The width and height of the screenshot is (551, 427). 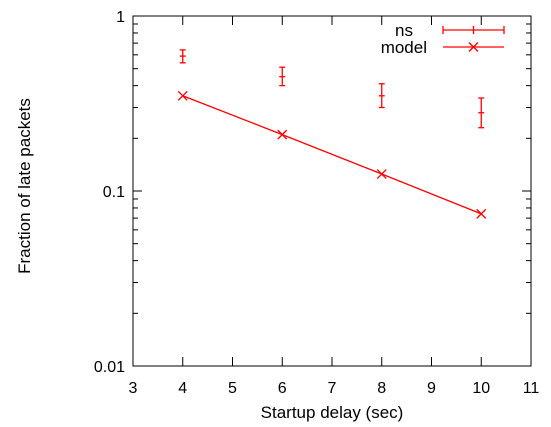 I want to click on y-axis-label: Fraction of late packets, so click(x=24, y=186).